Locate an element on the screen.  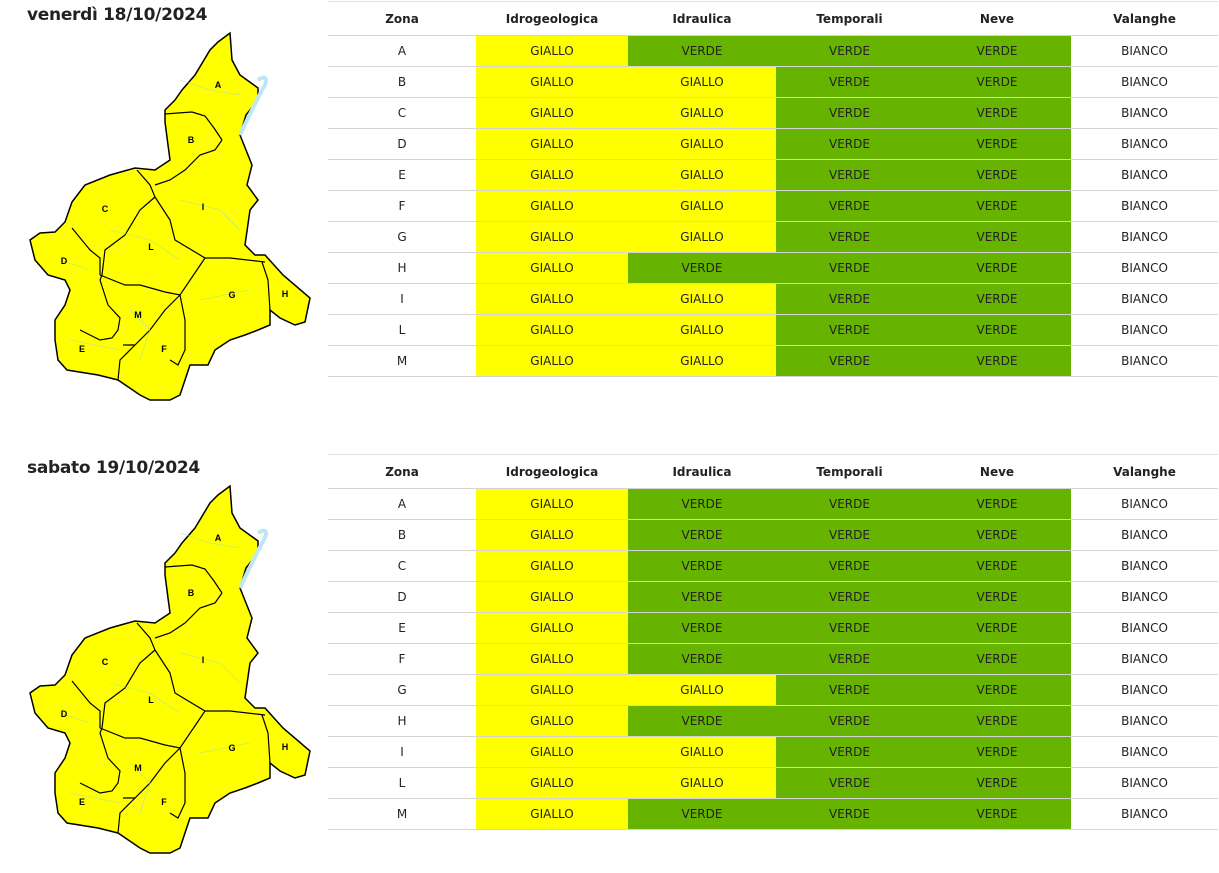
table-row: C GIALLO GIALLO VERDE VERDE BIANCO is located at coordinates (773, 113).